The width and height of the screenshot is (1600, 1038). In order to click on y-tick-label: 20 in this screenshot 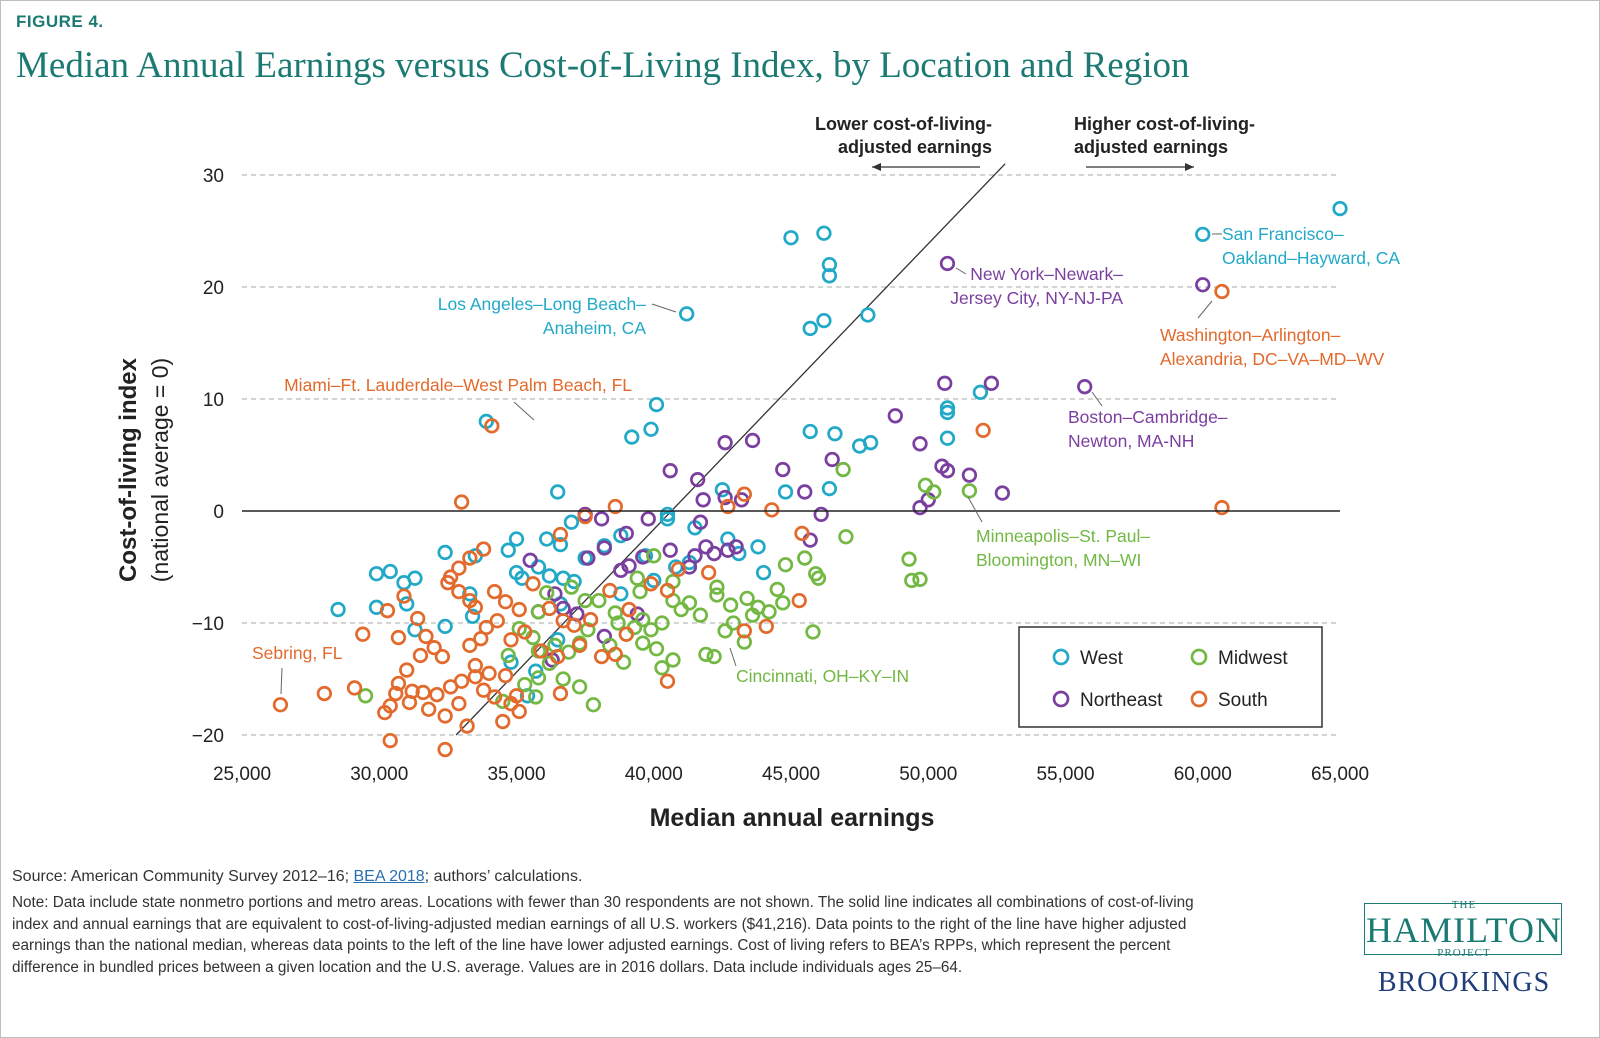, I will do `click(213, 288)`.